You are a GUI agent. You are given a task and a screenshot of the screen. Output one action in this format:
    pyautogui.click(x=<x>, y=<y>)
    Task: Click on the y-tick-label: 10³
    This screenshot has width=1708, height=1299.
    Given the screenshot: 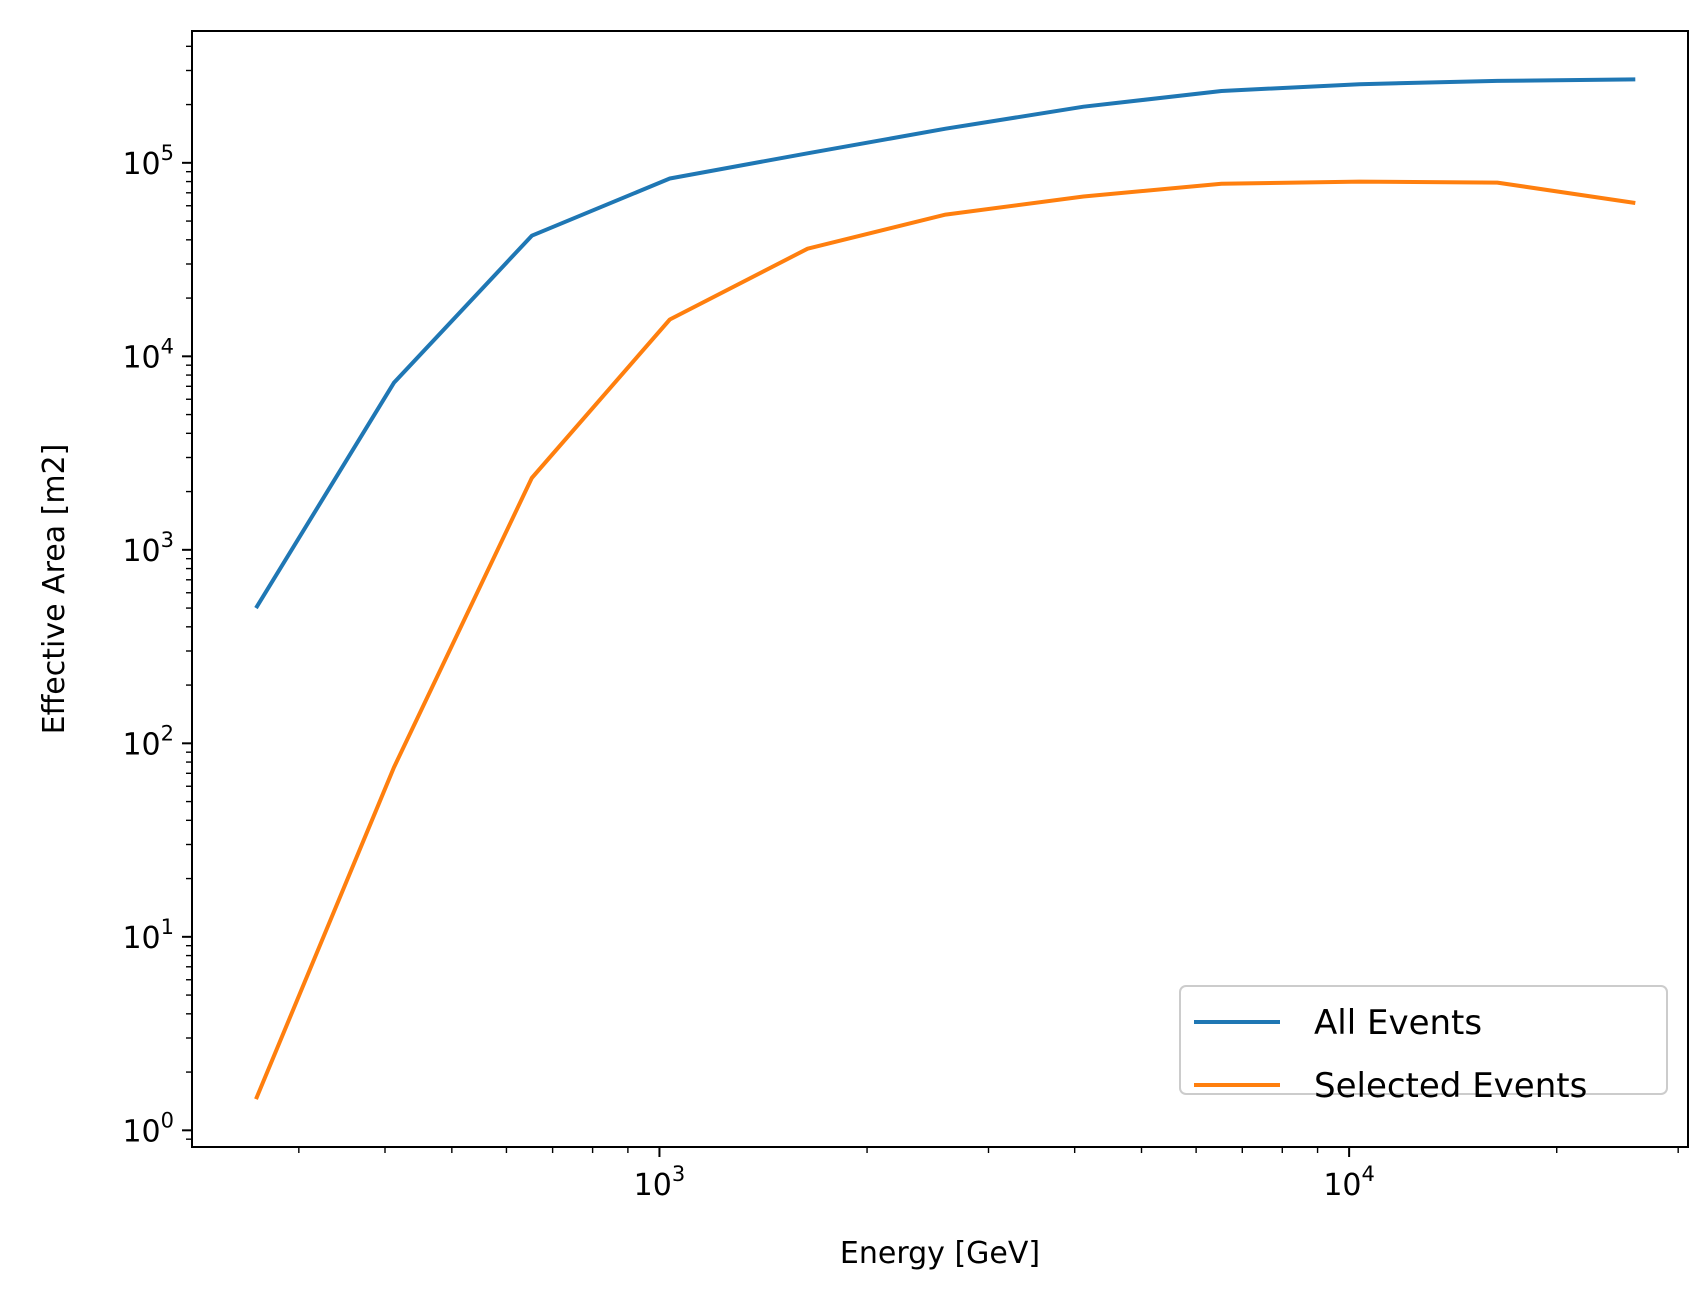 What is the action you would take?
    pyautogui.click(x=148, y=548)
    